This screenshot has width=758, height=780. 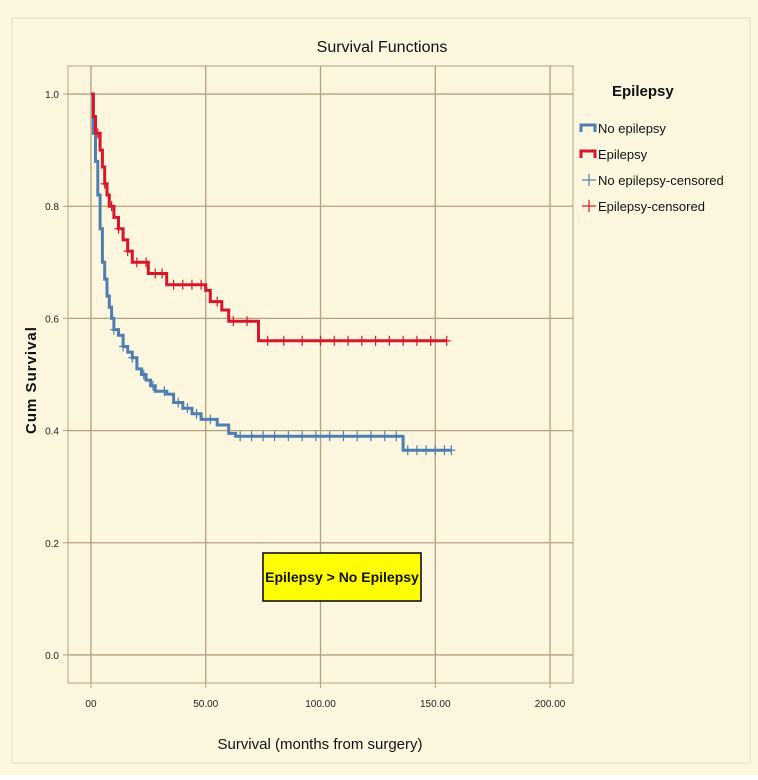 I want to click on y-tick-label: 0.2, so click(x=52, y=544).